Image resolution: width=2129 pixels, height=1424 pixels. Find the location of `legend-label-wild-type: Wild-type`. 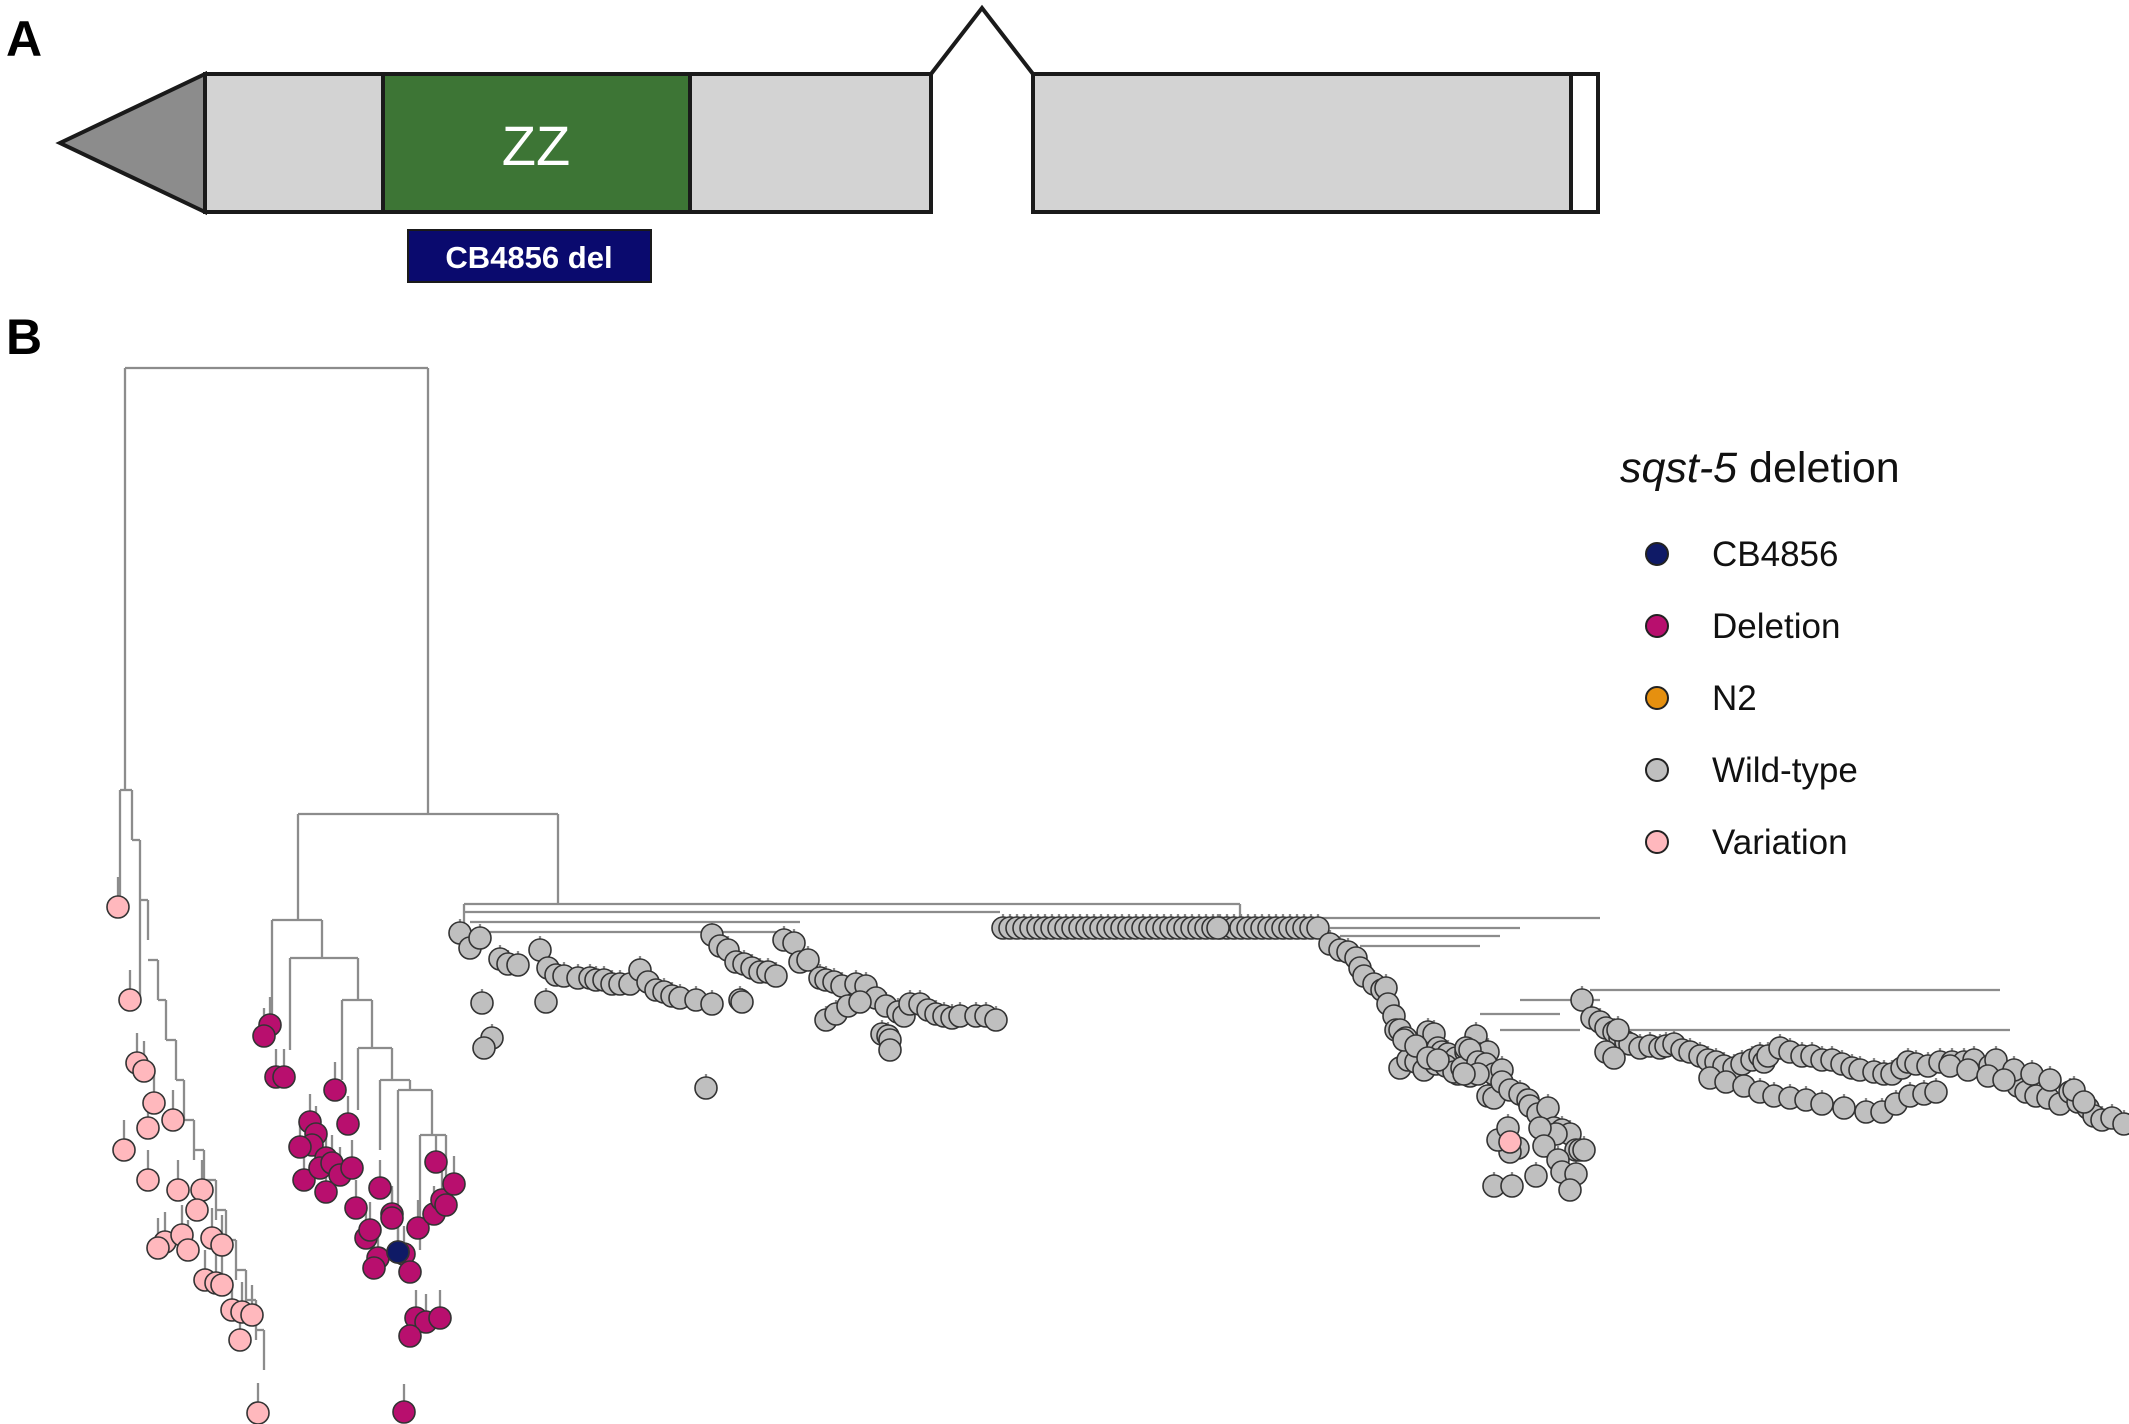

legend-label-wild-type: Wild-type is located at coordinates (1785, 770).